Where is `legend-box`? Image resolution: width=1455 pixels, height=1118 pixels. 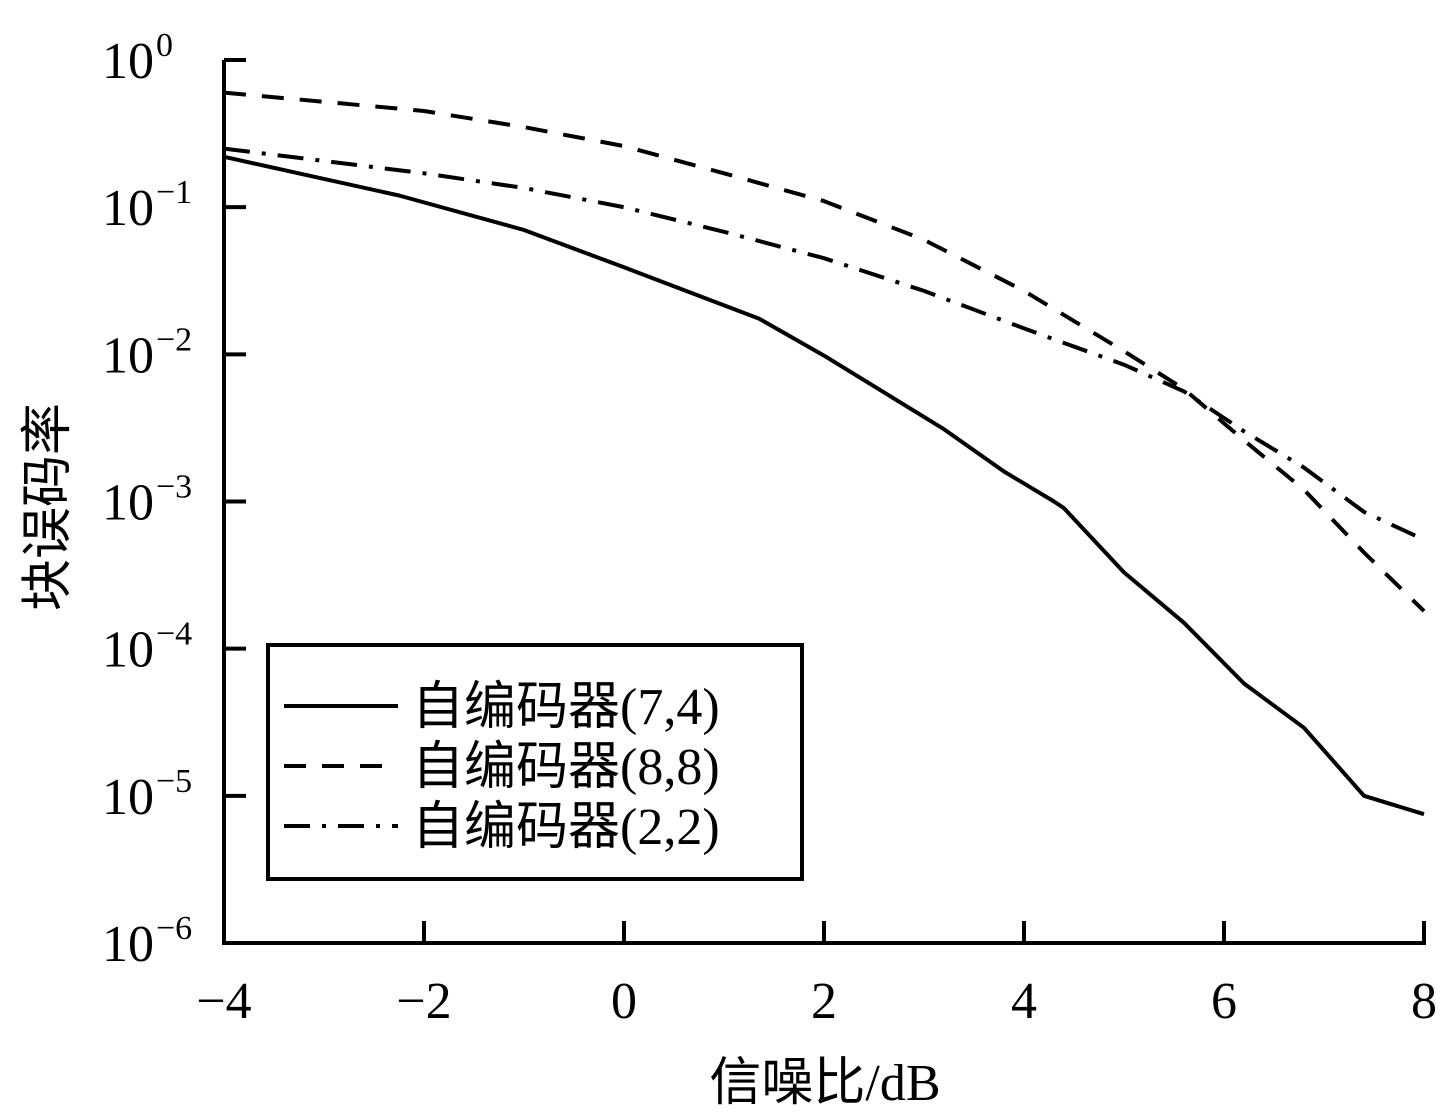
legend-box is located at coordinates (535, 762).